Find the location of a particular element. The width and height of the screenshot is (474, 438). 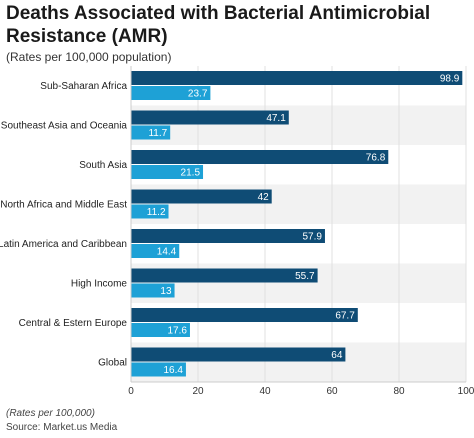

data-label: 11.7 is located at coordinates (157, 133).